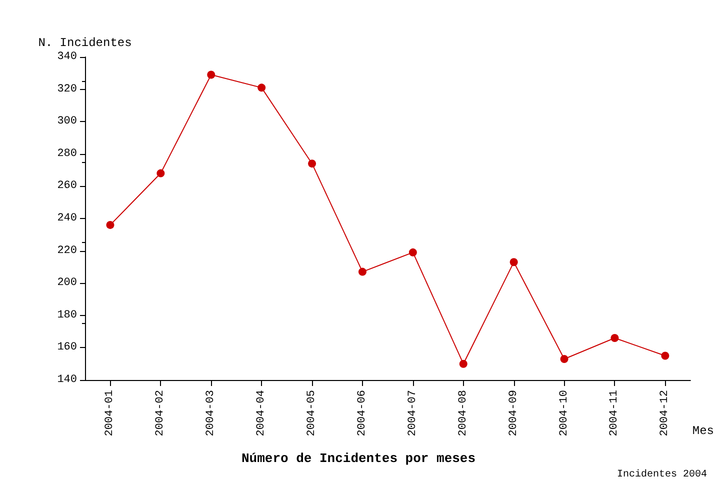  Describe the element at coordinates (211, 413) in the screenshot. I see `x-tick-label: 2004-03` at that location.